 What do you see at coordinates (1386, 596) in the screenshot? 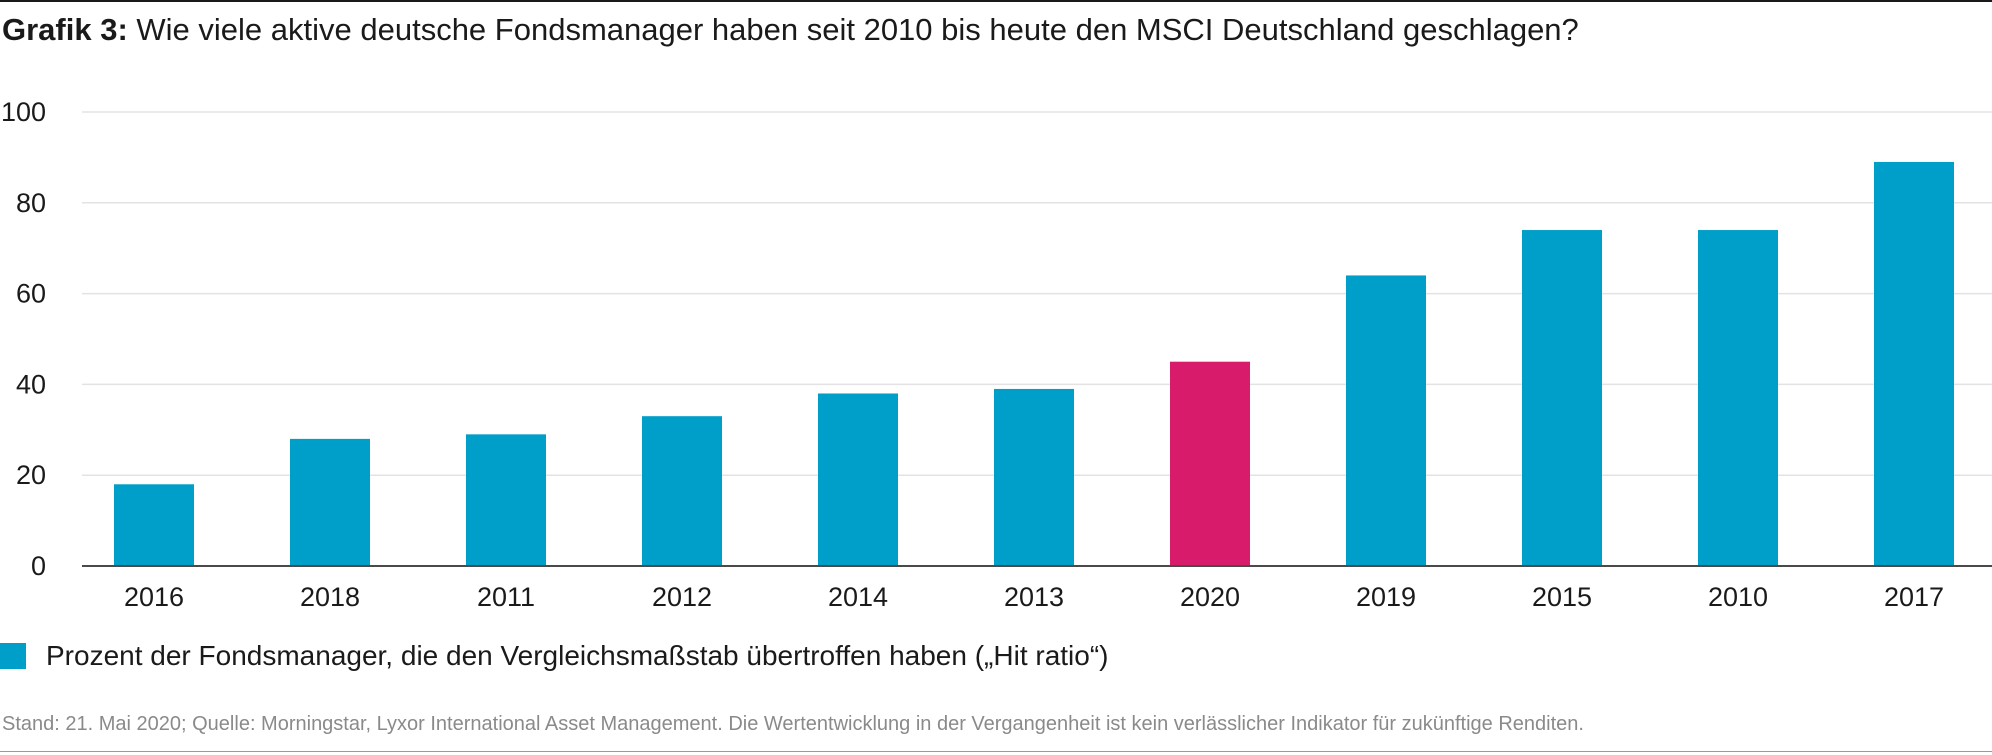
I see `x-tick-label: 2019` at bounding box center [1386, 596].